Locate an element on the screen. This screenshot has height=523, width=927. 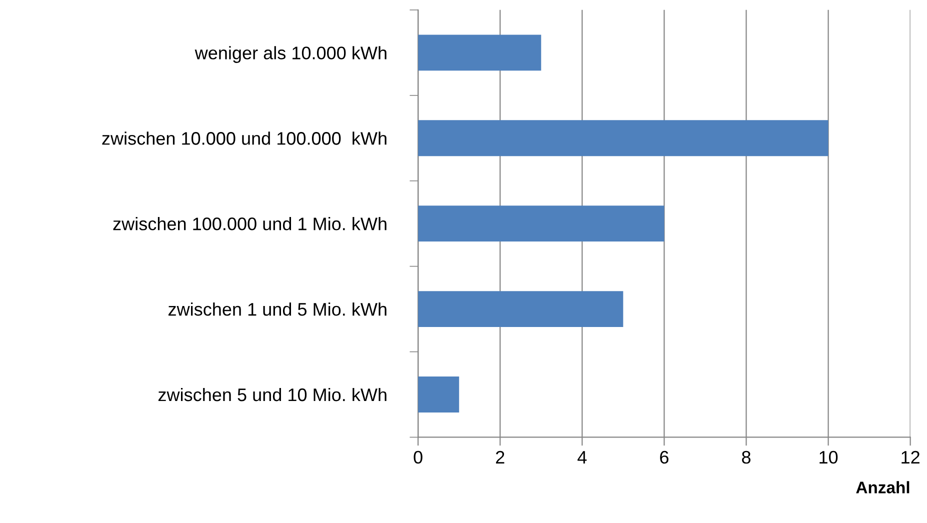
x-tick-label: 2 is located at coordinates (500, 457).